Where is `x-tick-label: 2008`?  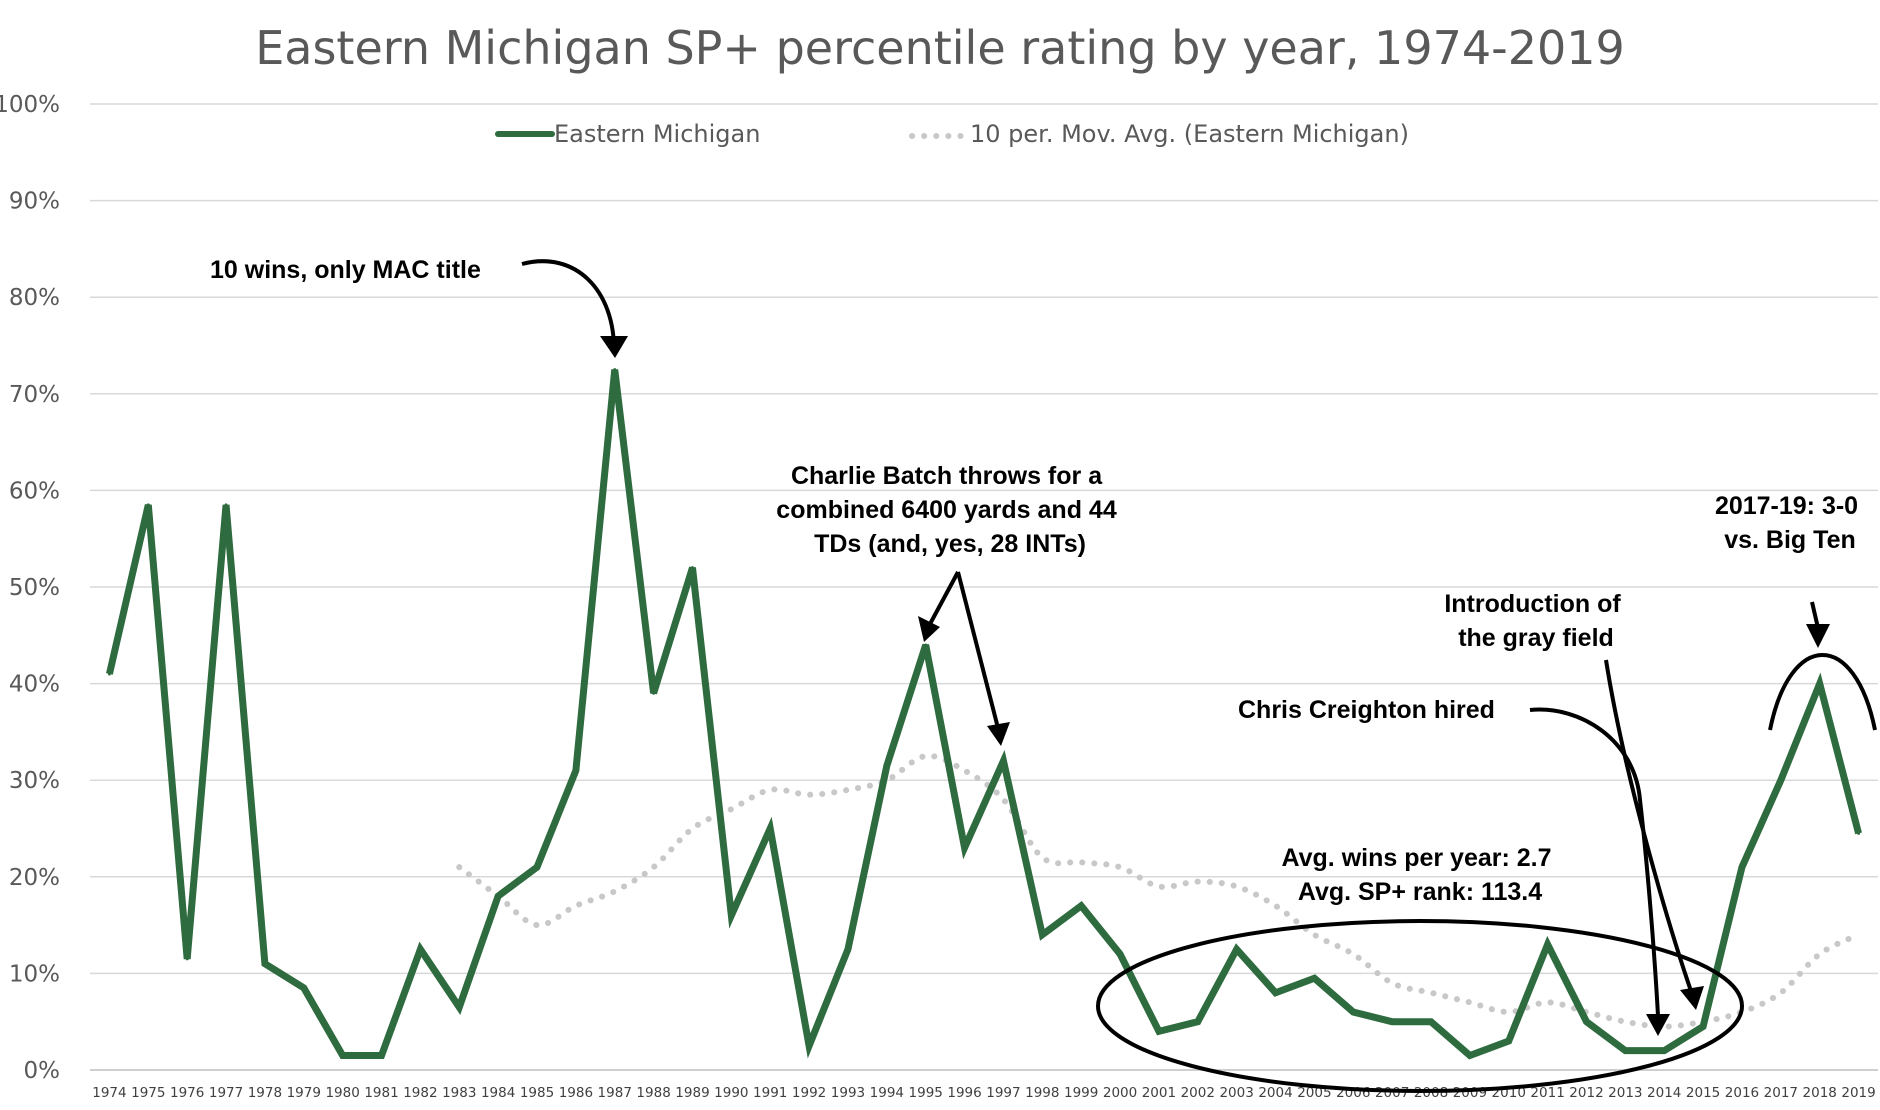
x-tick-label: 2008 is located at coordinates (1431, 1093).